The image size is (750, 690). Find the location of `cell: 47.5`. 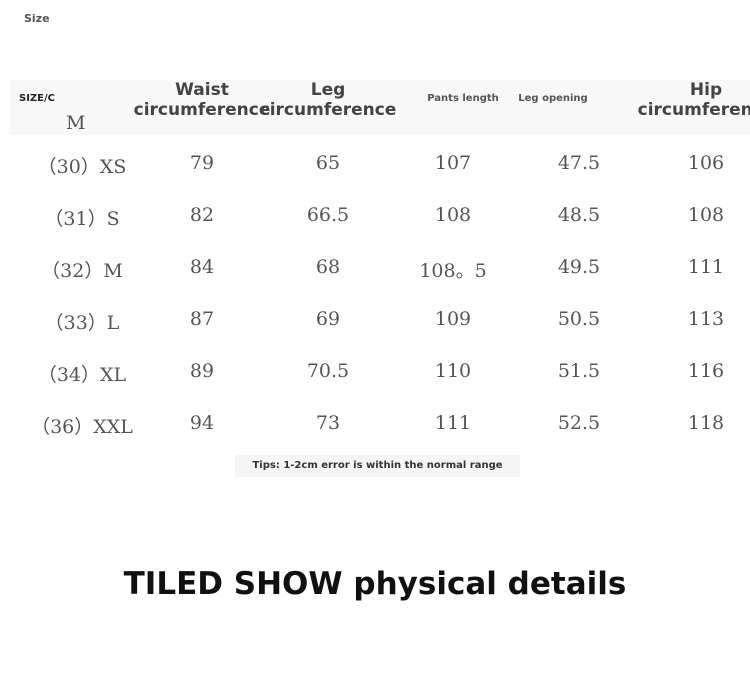

cell: 47.5 is located at coordinates (579, 163).